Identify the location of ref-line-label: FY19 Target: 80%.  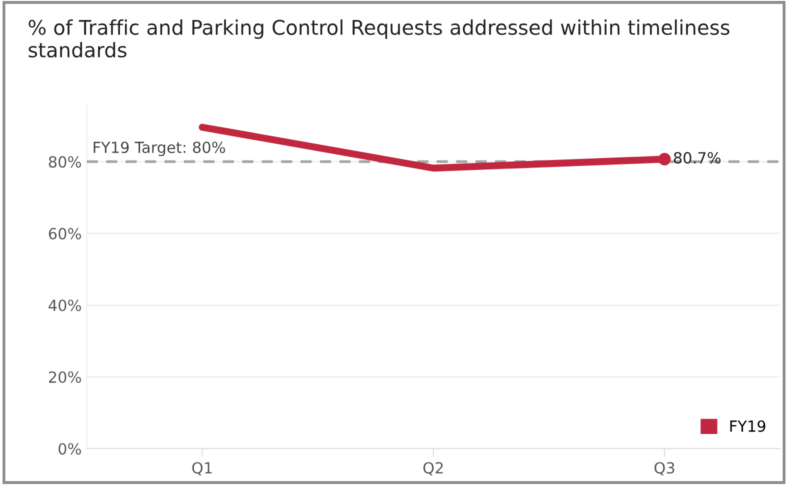
(160, 149).